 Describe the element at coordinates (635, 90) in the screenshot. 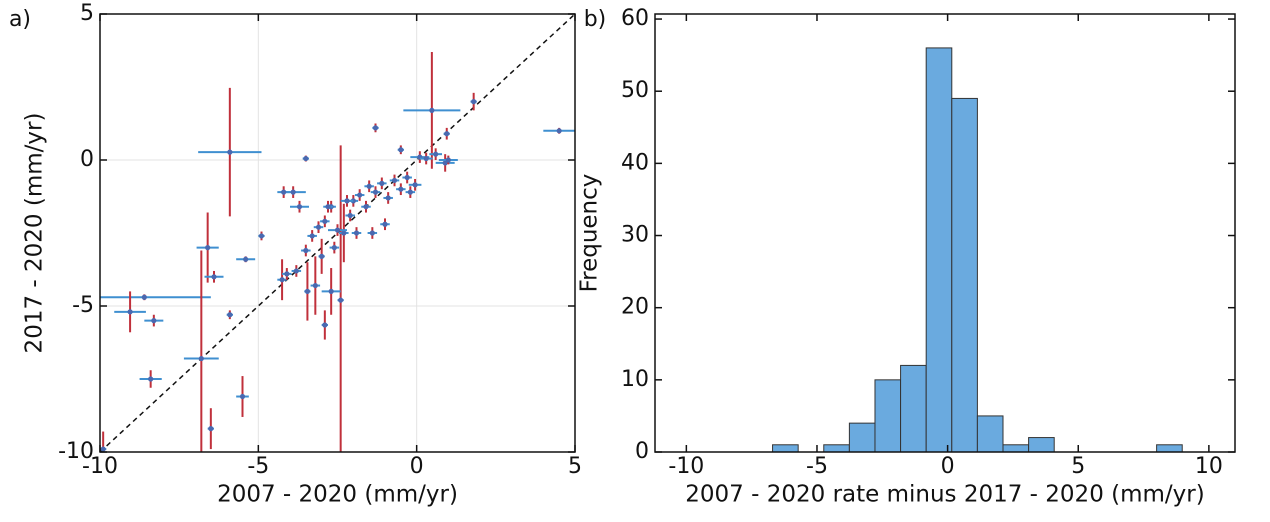

I see `y-tick-label: 50` at that location.